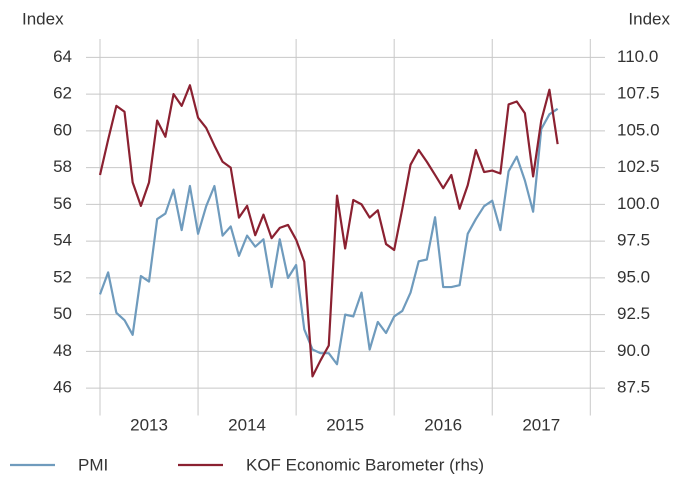 The width and height of the screenshot is (689, 477). Describe the element at coordinates (638, 166) in the screenshot. I see `y2-tick-label: 102.5` at that location.